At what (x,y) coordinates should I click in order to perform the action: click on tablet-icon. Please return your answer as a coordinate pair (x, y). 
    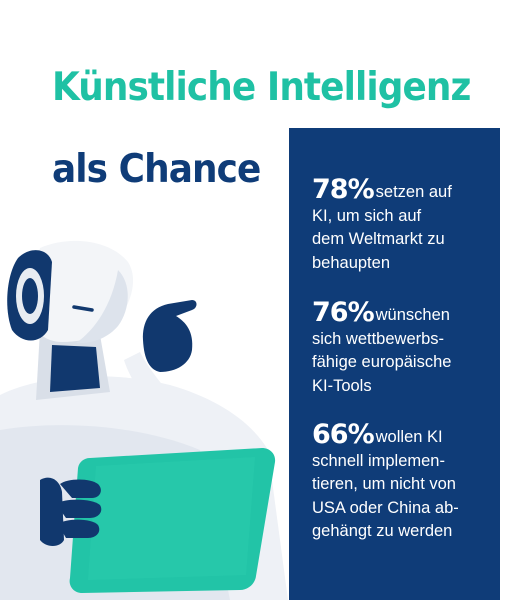
    Looking at the image, I should click on (172, 520).